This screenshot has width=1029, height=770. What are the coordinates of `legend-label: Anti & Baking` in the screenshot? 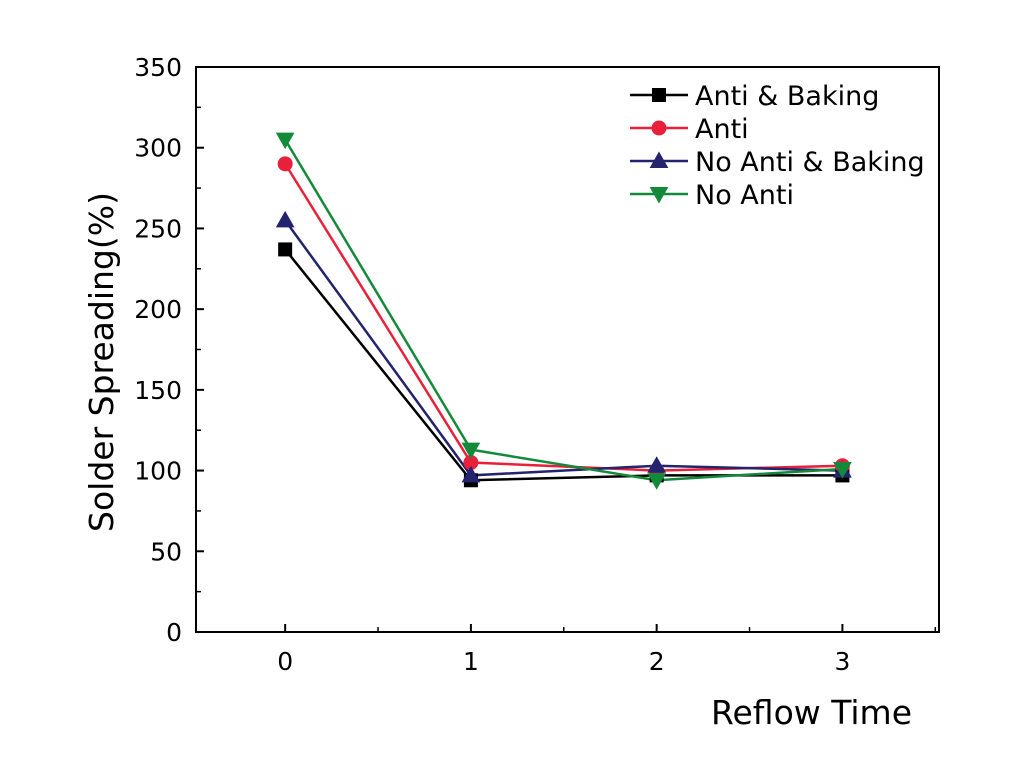 It's located at (787, 96).